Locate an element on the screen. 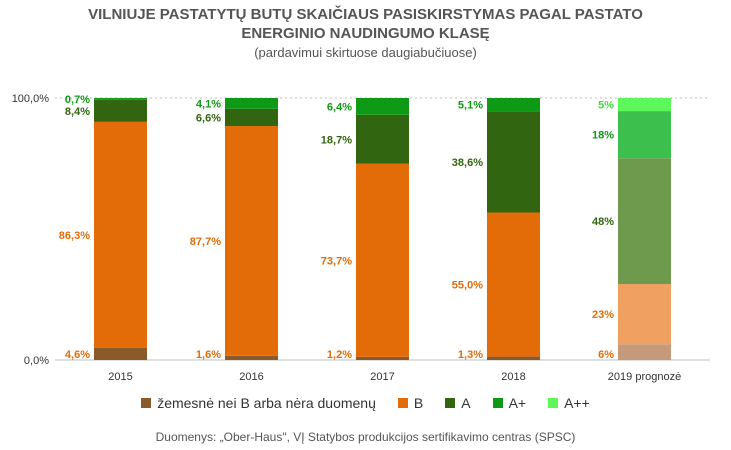 The image size is (731, 450). x-tick-label: 2017 is located at coordinates (382, 377).